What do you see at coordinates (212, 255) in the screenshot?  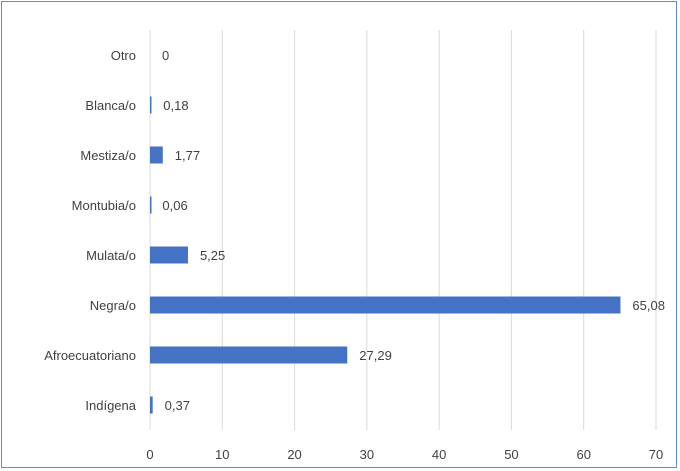 I see `data-label: 5,25` at bounding box center [212, 255].